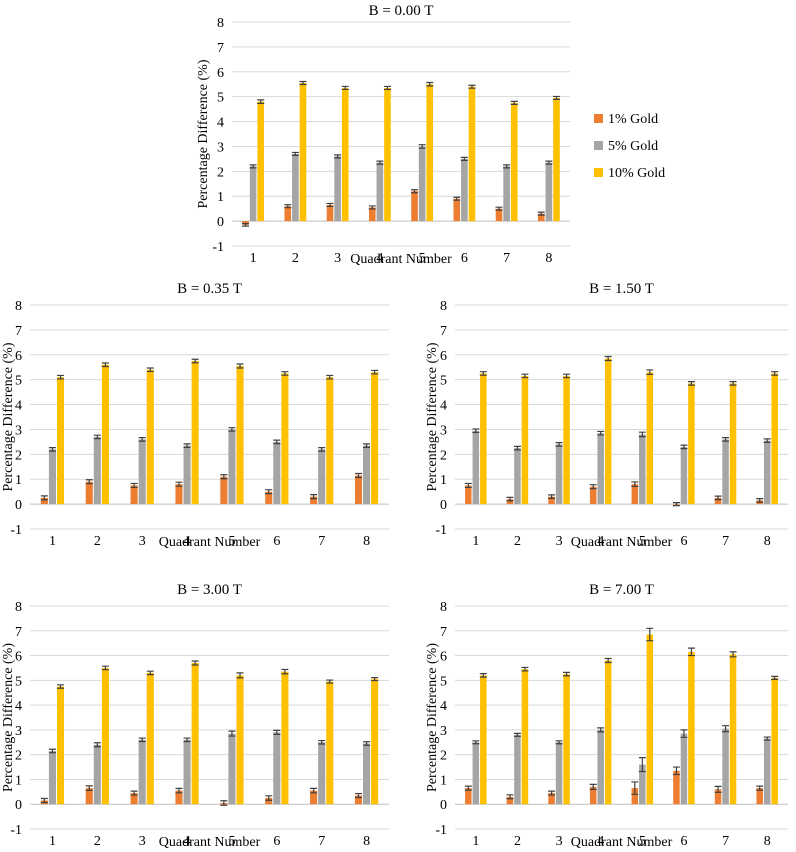 The width and height of the screenshot is (796, 852). Describe the element at coordinates (622, 842) in the screenshot. I see `x-axis-label: Quadrant Number` at that location.